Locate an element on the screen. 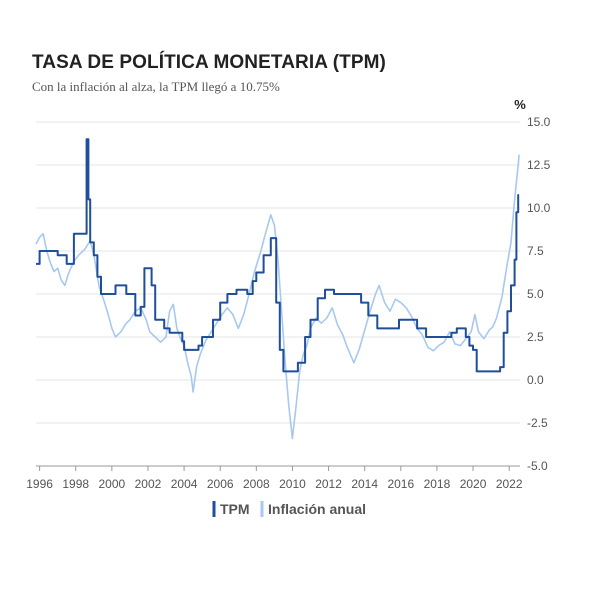 The image size is (600, 600). x-tick-label: 2008 is located at coordinates (256, 484).